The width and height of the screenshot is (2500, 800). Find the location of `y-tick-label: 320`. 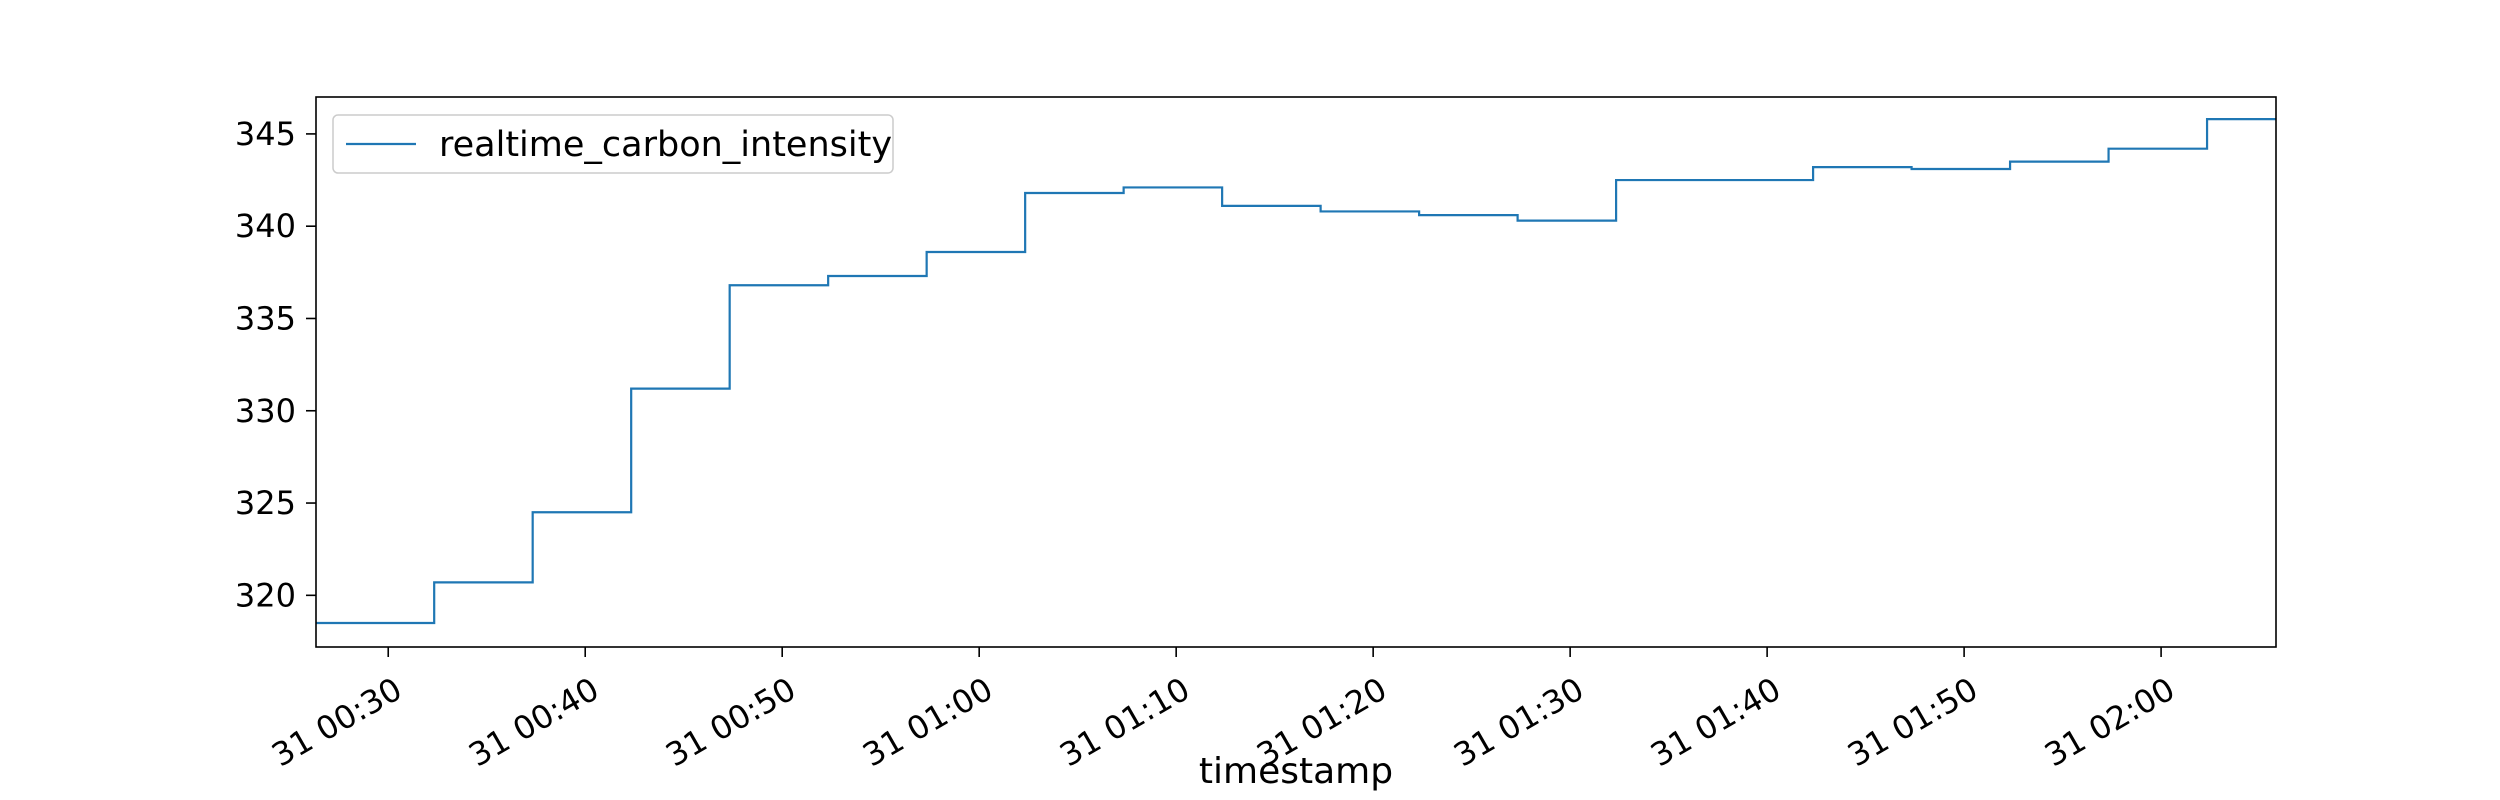

y-tick-label: 320 is located at coordinates (265, 595).